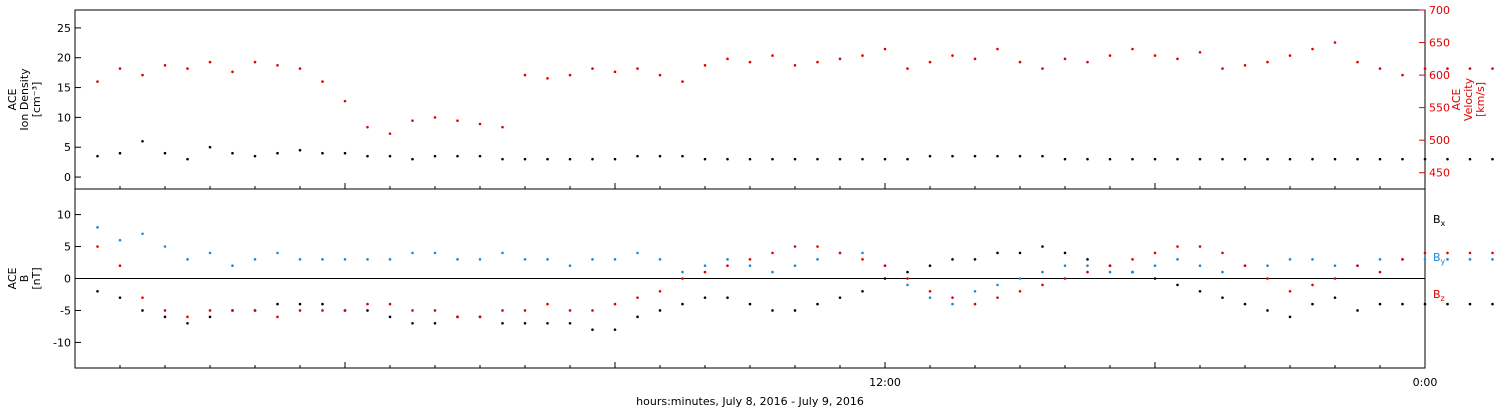 Image resolution: width=1500 pixels, height=415 pixels. What do you see at coordinates (24, 279) in the screenshot?
I see `bottom-ylabel-line: B` at bounding box center [24, 279].